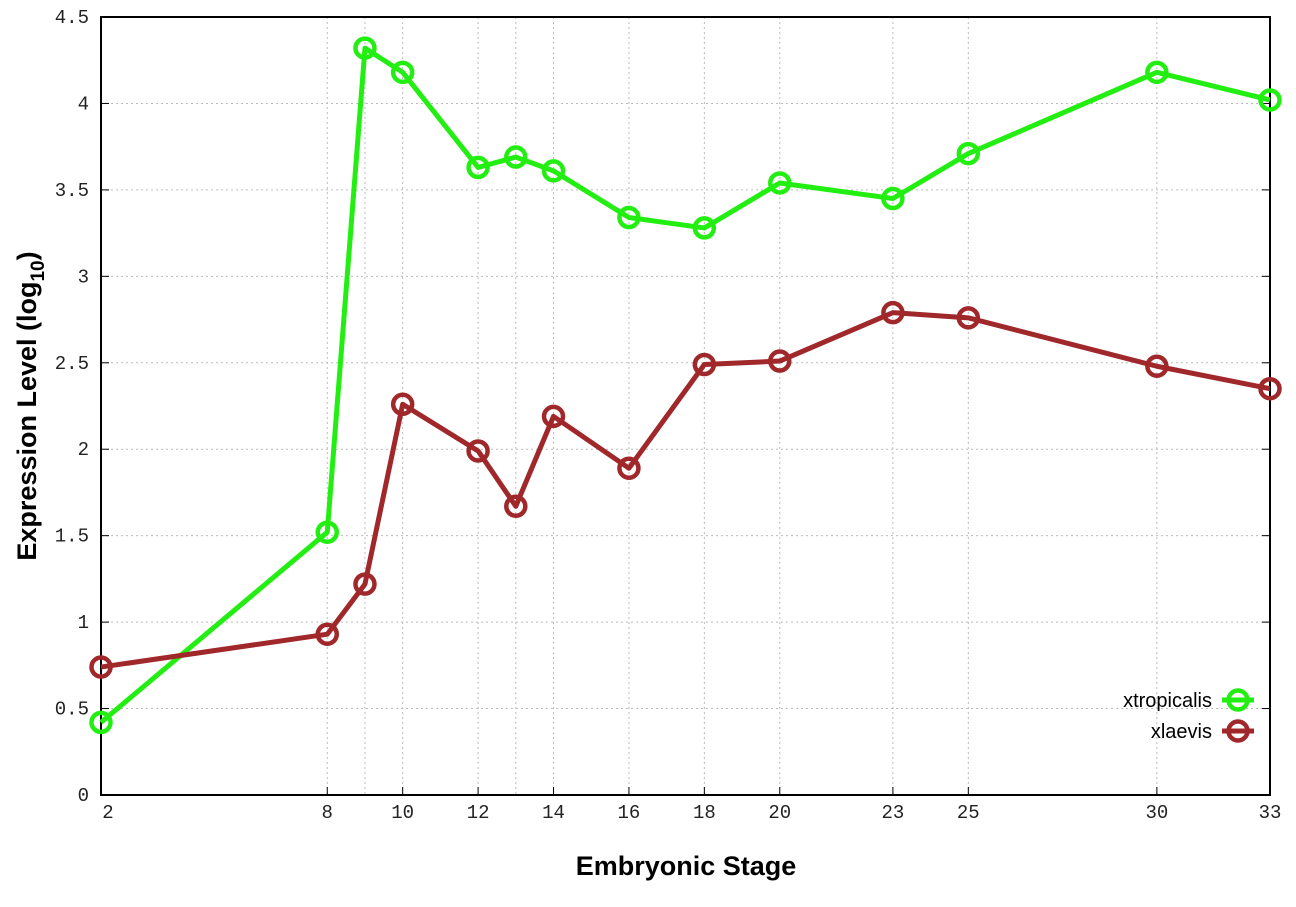 The height and width of the screenshot is (907, 1296). What do you see at coordinates (72, 191) in the screenshot?
I see `y-tick-label: 3.5` at bounding box center [72, 191].